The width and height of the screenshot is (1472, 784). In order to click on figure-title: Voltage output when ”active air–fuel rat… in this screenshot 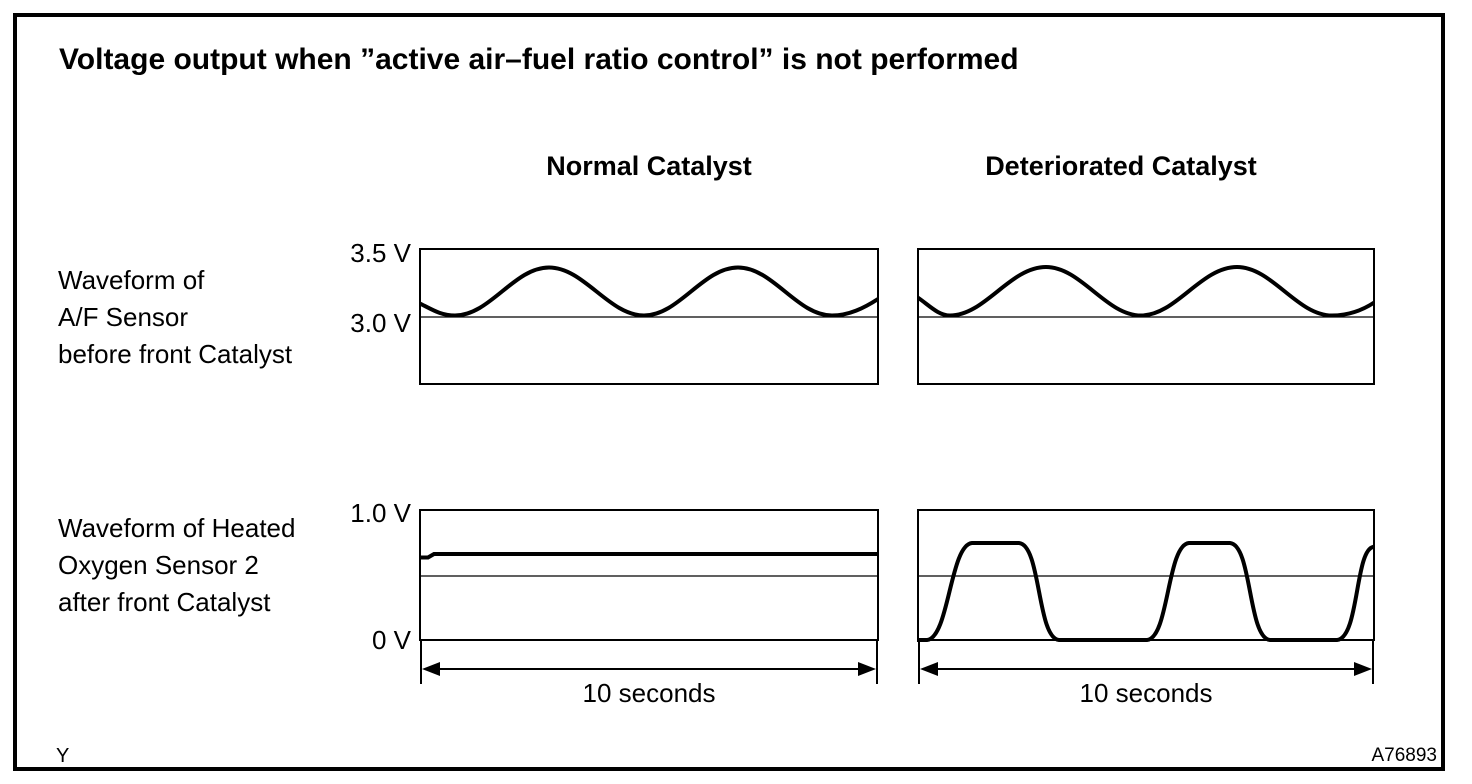, I will do `click(539, 59)`.